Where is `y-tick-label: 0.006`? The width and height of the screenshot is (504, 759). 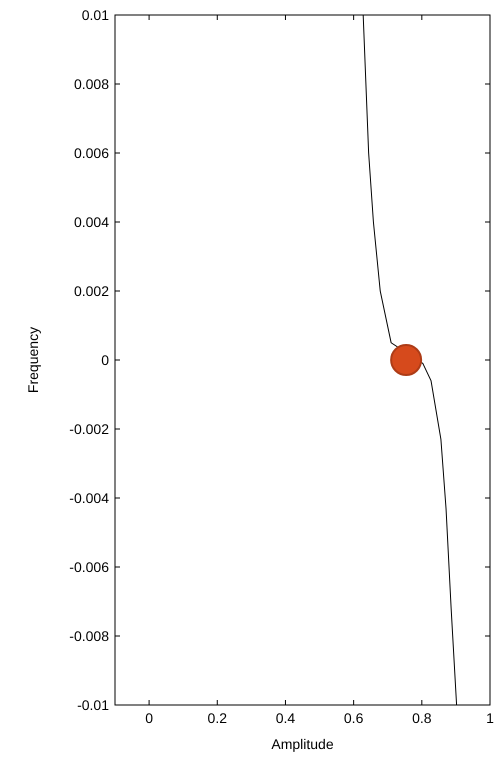
y-tick-label: 0.006 is located at coordinates (92, 153).